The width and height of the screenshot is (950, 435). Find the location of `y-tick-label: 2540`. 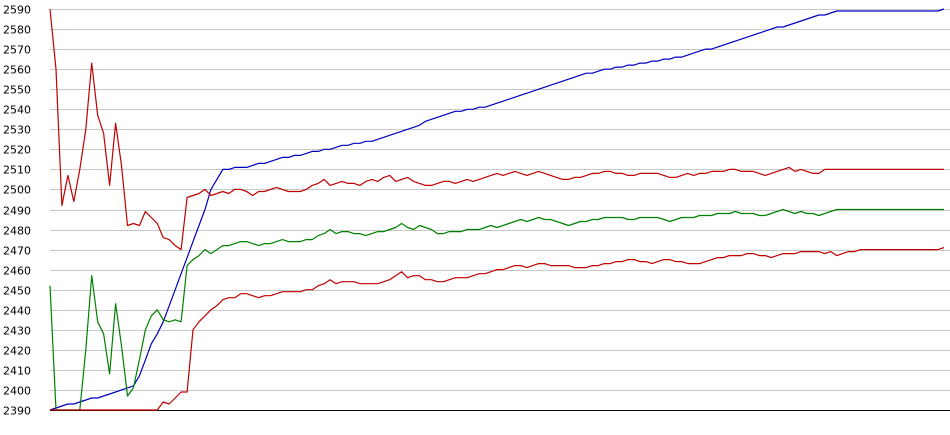

y-tick-label: 2540 is located at coordinates (17, 110).